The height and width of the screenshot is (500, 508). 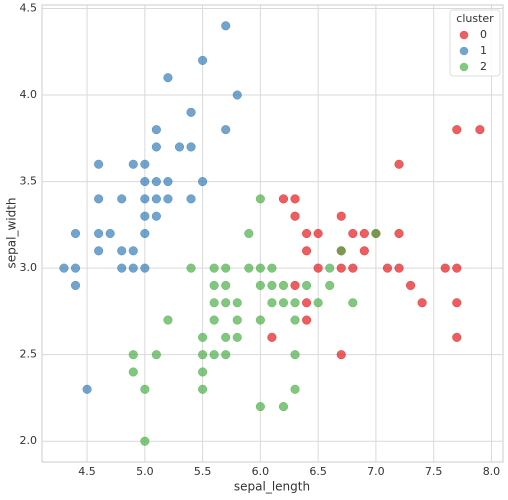 What do you see at coordinates (203, 471) in the screenshot?
I see `x-tick-label: 5.5` at bounding box center [203, 471].